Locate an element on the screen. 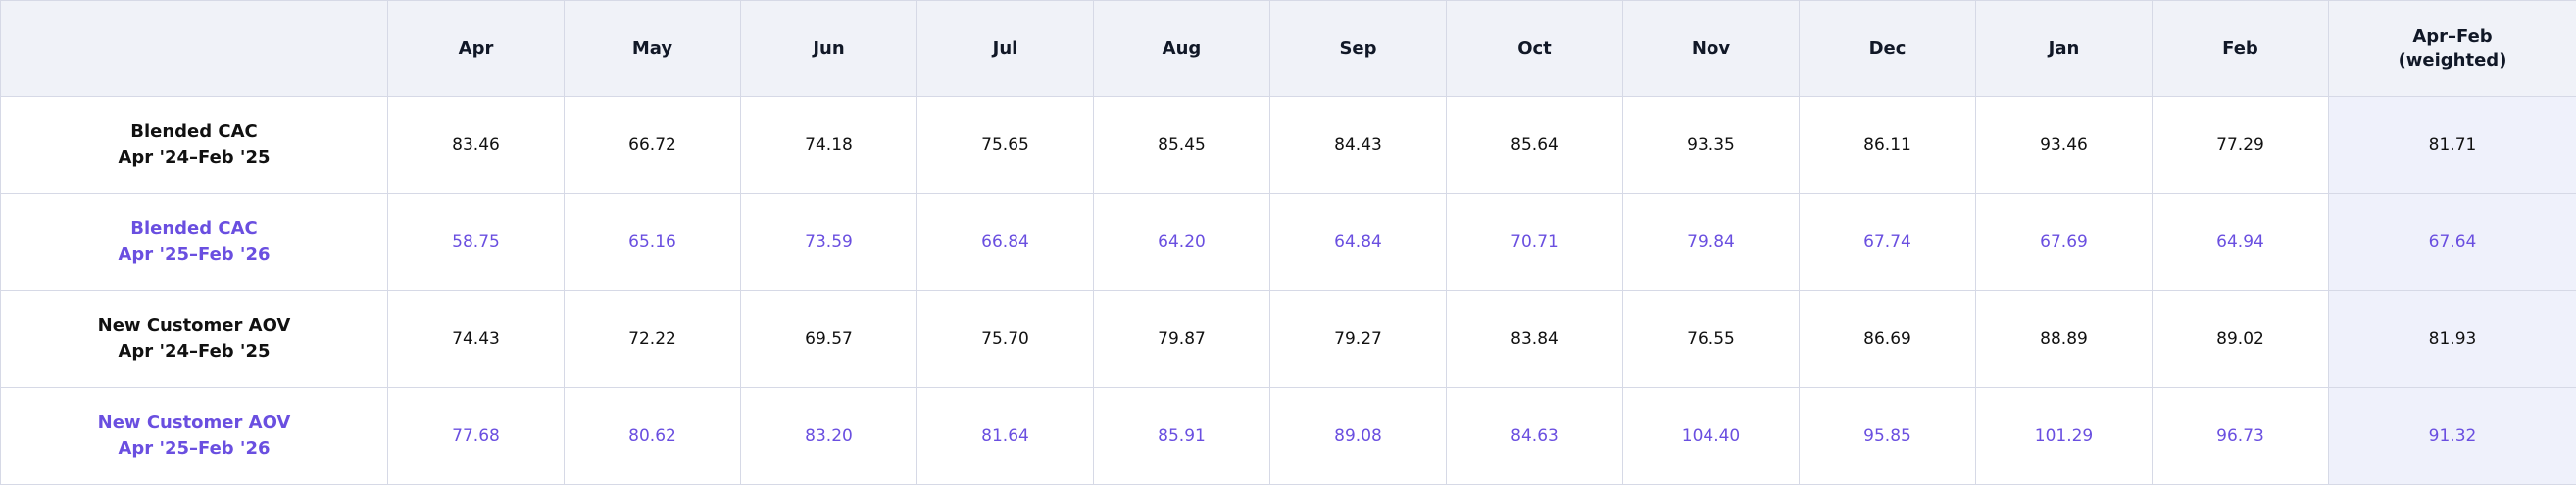  table-cell: 85.91 is located at coordinates (1181, 436).